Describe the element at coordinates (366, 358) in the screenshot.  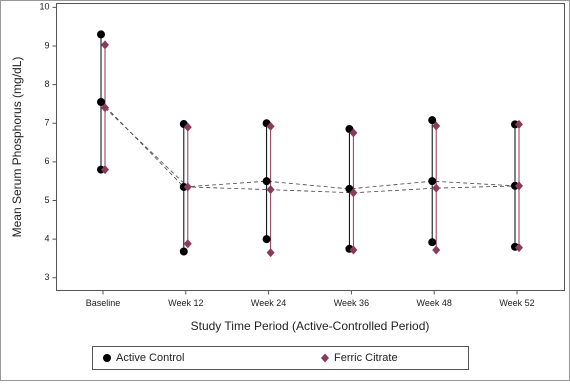
I see `legend-label: Ferric Citrate` at that location.